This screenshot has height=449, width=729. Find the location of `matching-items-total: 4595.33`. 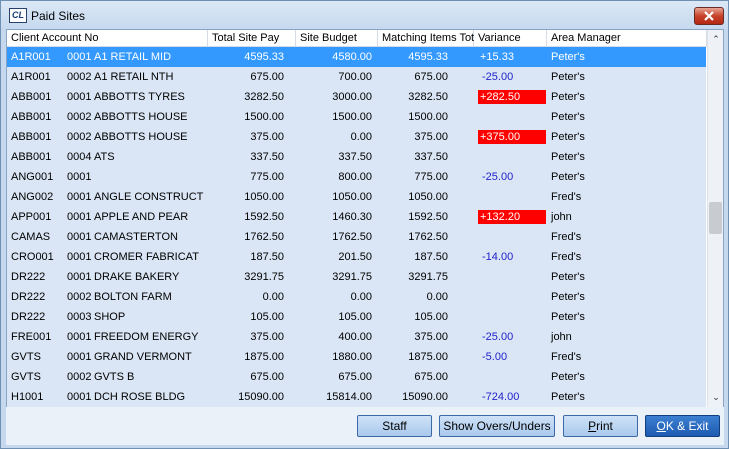

matching-items-total: 4595.33 is located at coordinates (428, 57).